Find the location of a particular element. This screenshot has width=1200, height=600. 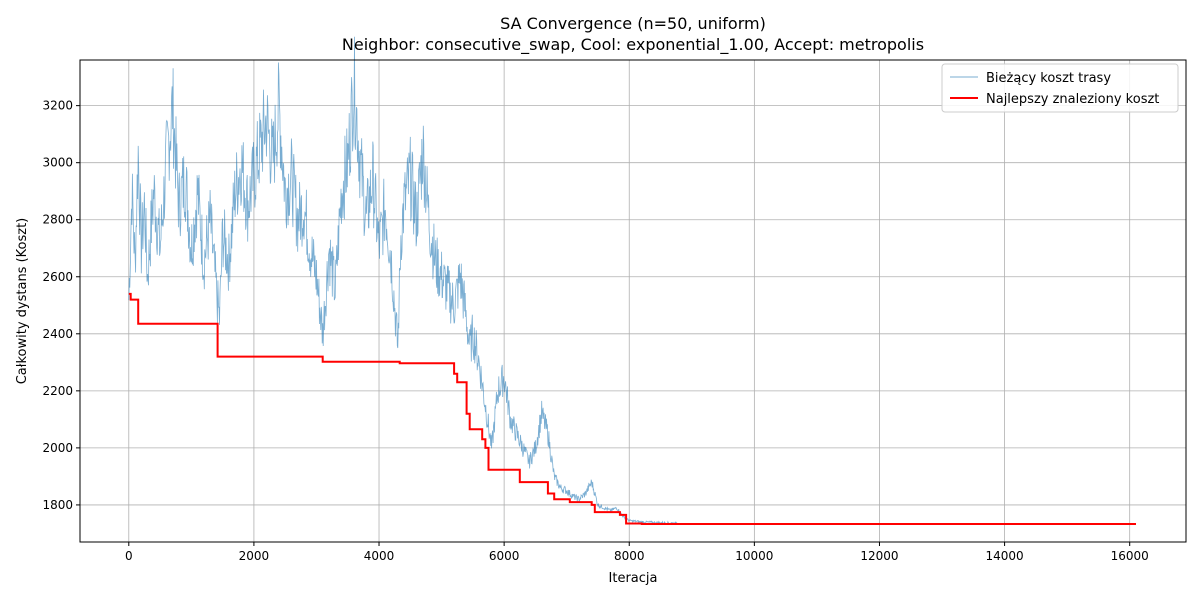

x-tick-label: 10000 is located at coordinates (754, 556).